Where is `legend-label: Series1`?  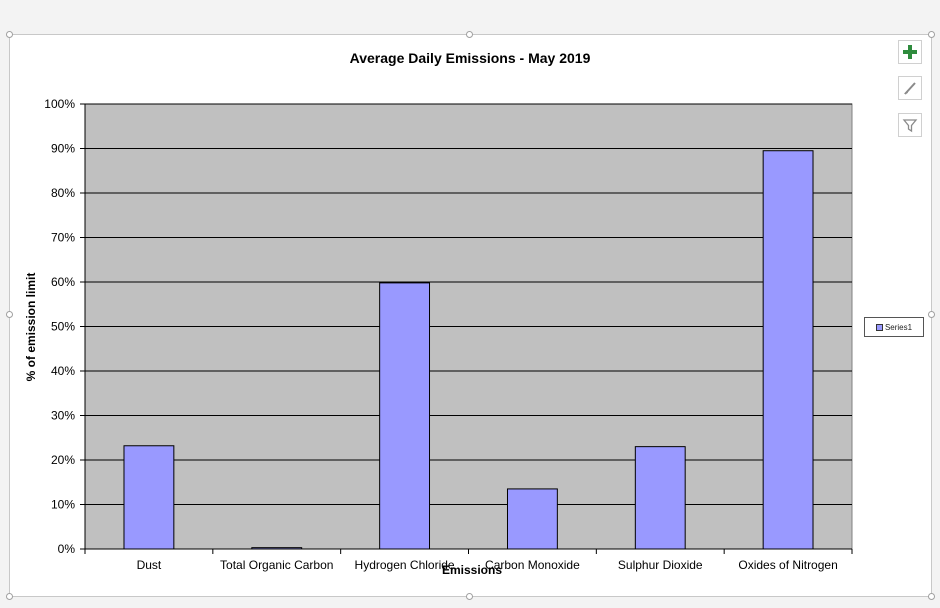 legend-label: Series1 is located at coordinates (898, 327).